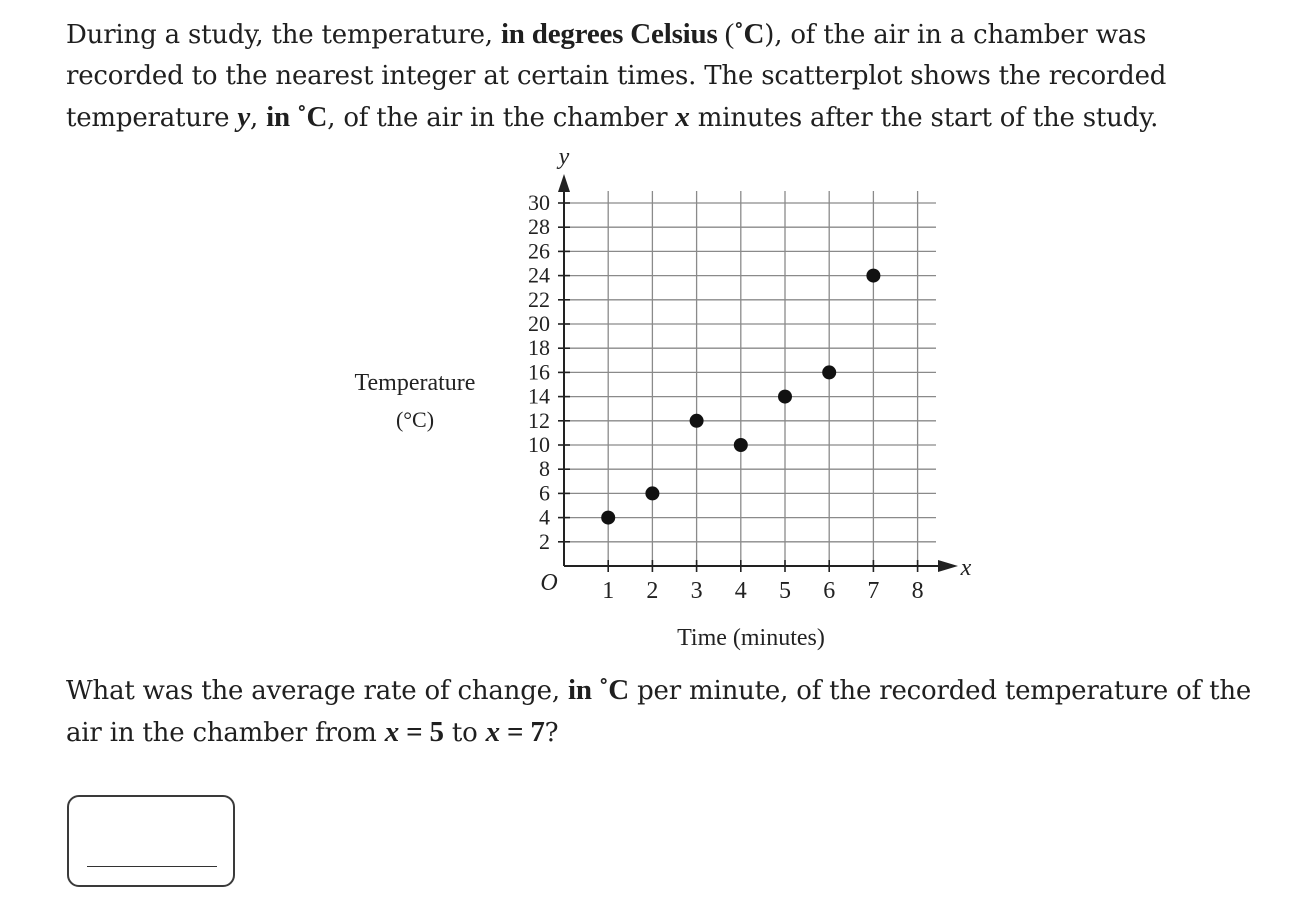 Image resolution: width=1316 pixels, height=924 pixels. What do you see at coordinates (317, 691) in the screenshot?
I see `prompt-text: What was the average rate of change,` at bounding box center [317, 691].